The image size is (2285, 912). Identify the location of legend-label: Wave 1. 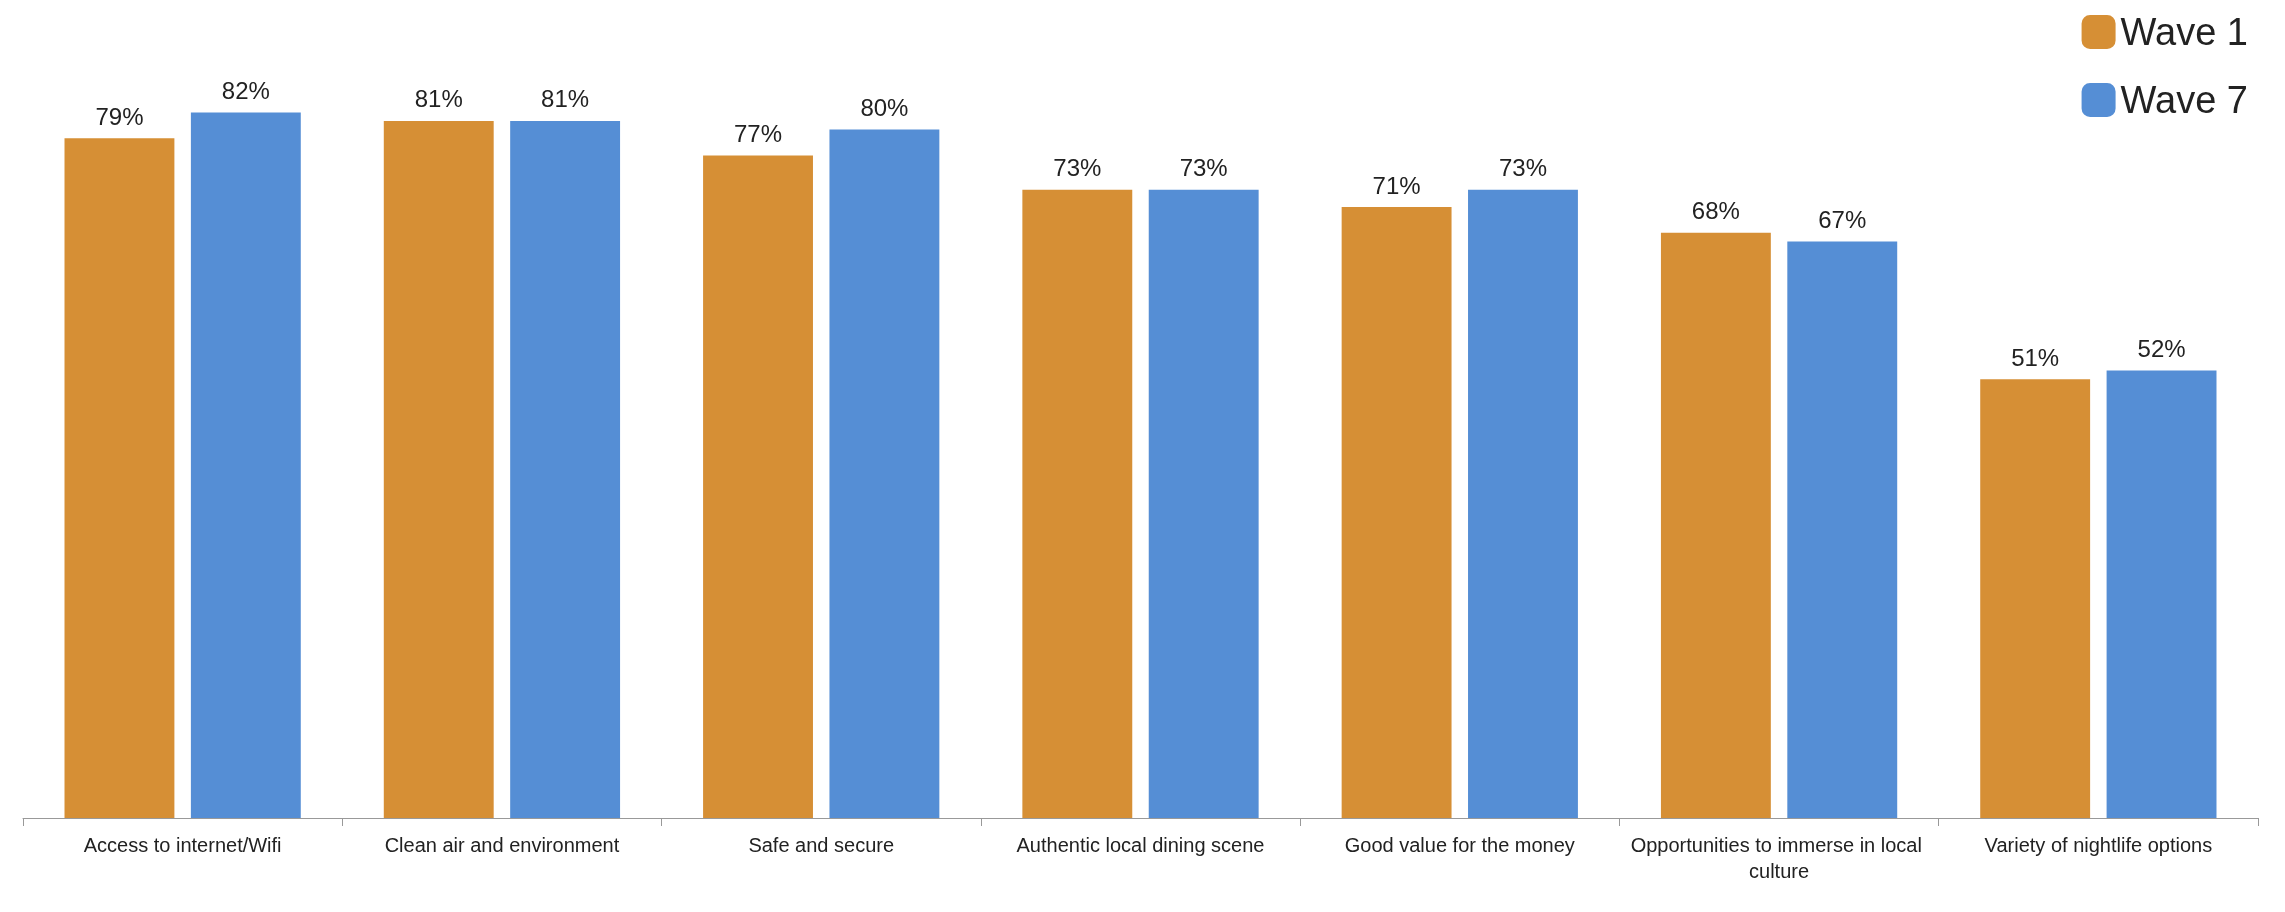
(2184, 32).